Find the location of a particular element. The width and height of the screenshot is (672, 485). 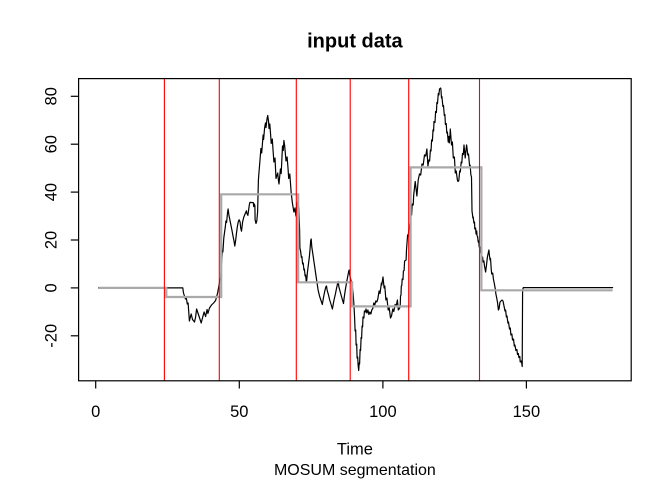

svg-text: 60 is located at coordinates (51, 144).